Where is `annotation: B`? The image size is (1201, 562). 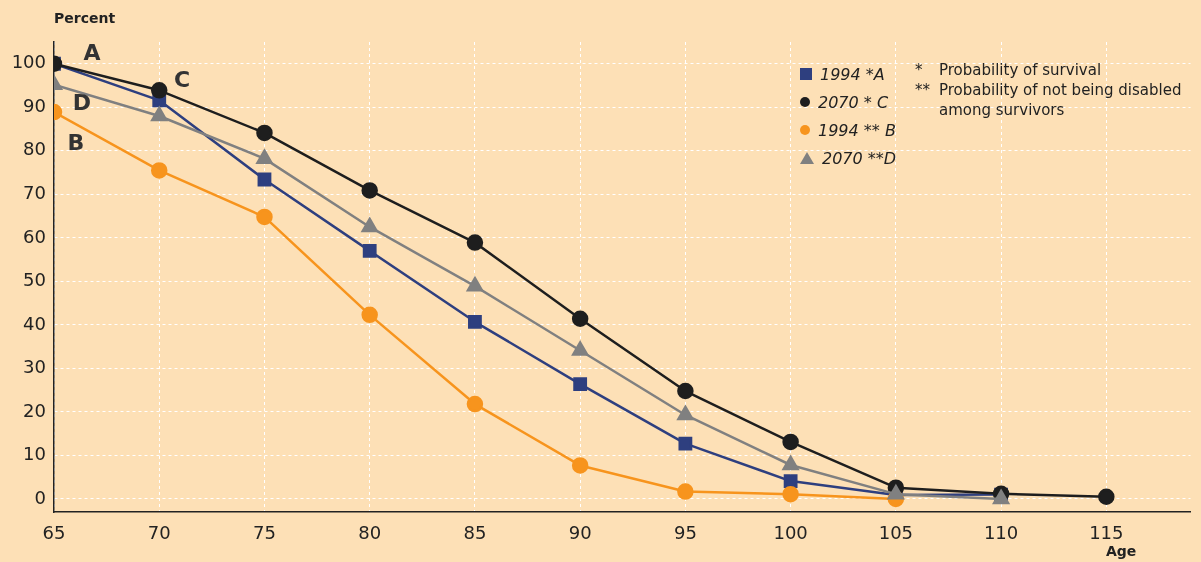 annotation: B is located at coordinates (76, 142).